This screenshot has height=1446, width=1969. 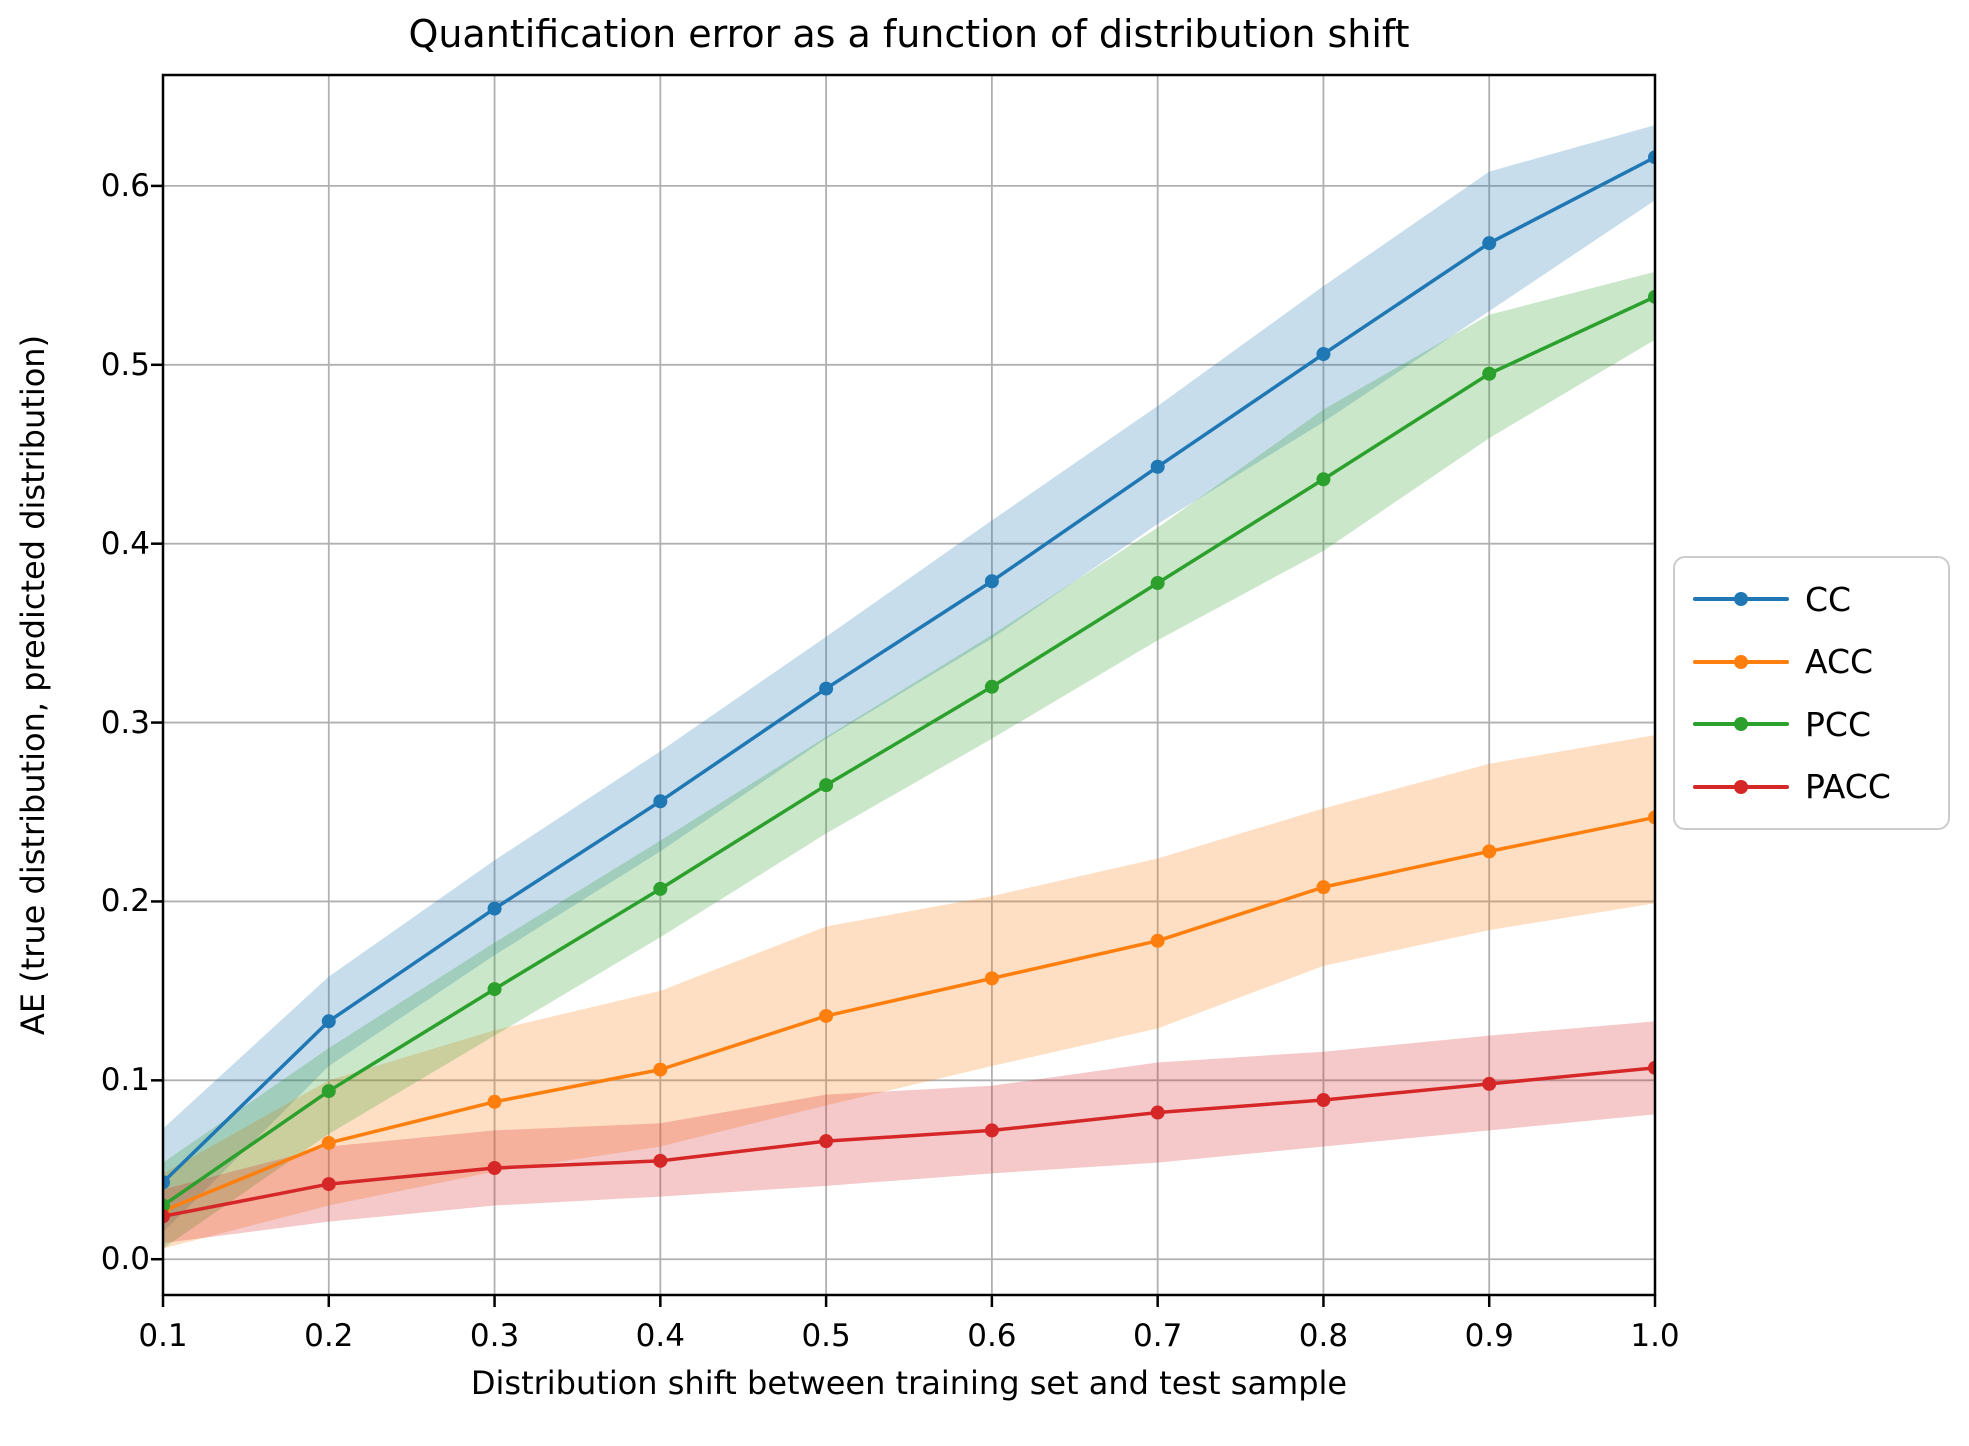 I want to click on confidence-band-PACC, so click(x=909, y=1132).